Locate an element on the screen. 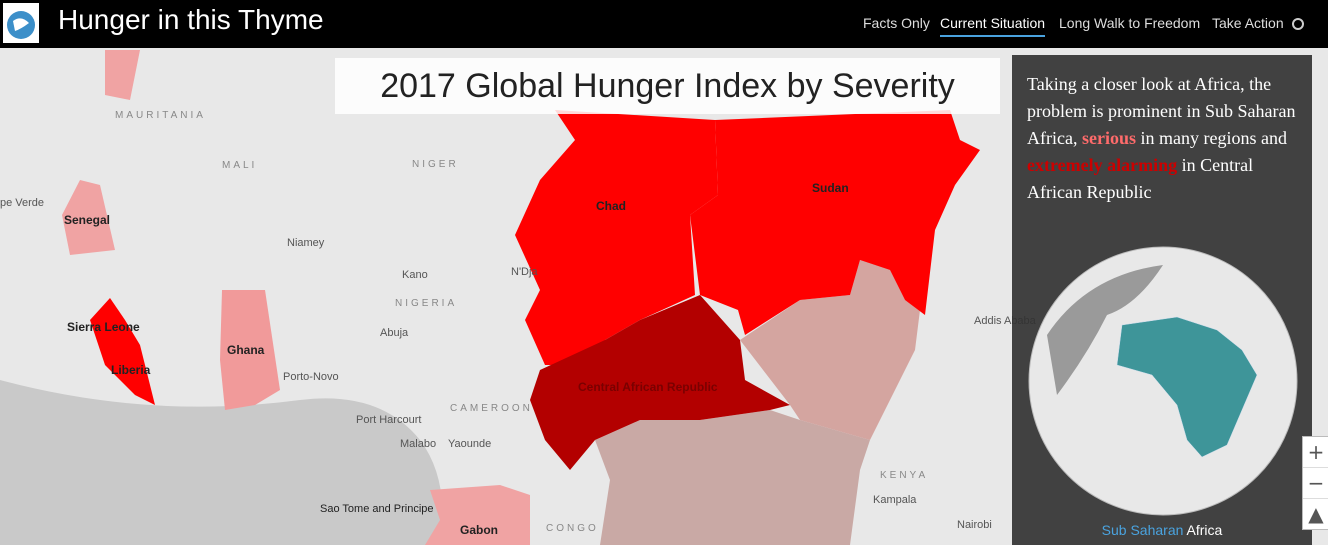 This screenshot has width=1328, height=545. globe is located at coordinates (1163, 381).